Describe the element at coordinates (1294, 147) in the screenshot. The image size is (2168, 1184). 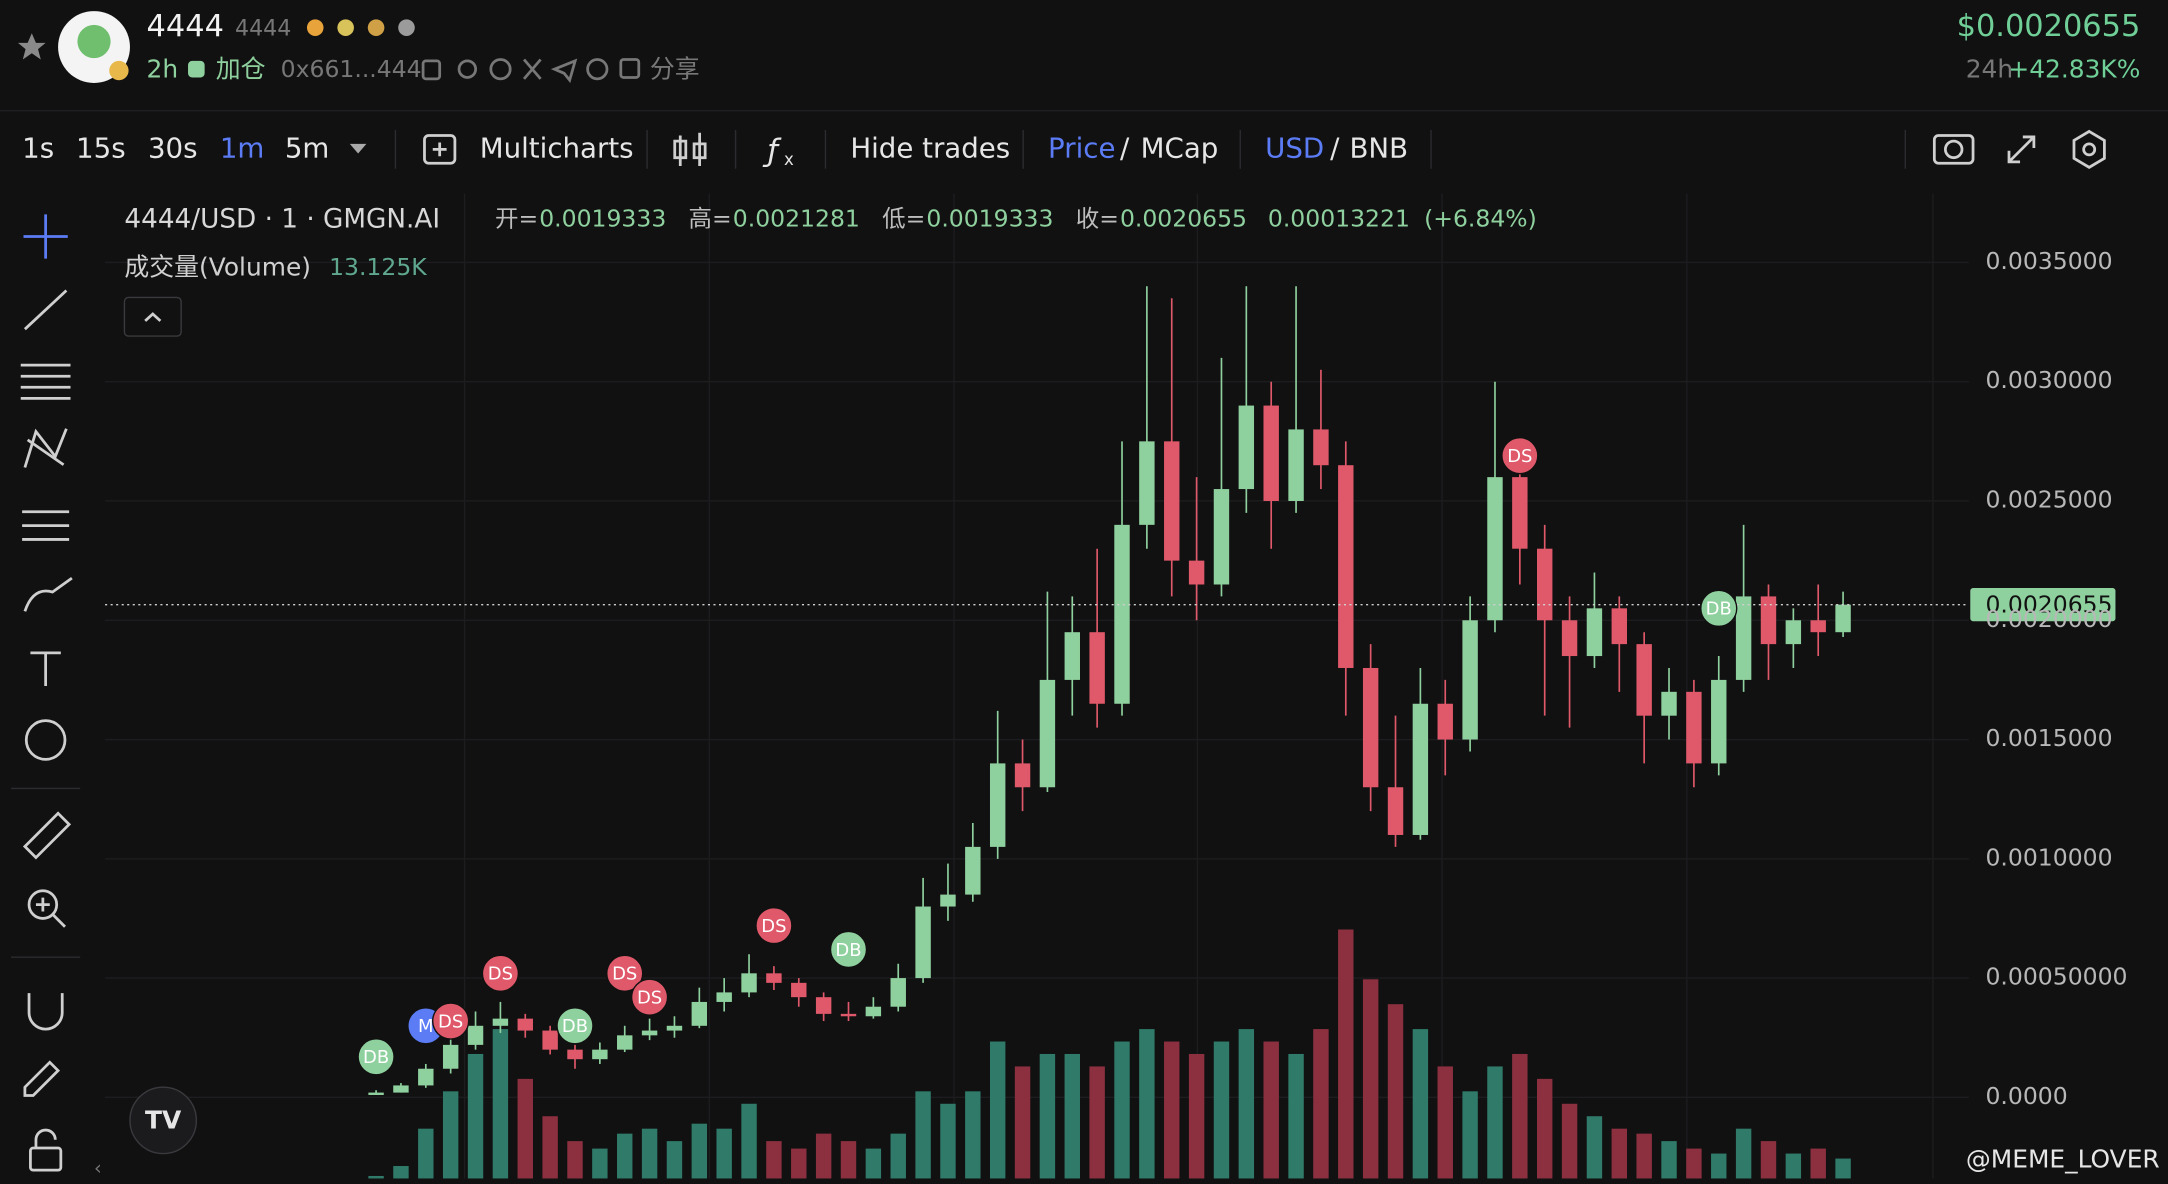
I see `usd-toggle: USD` at that location.